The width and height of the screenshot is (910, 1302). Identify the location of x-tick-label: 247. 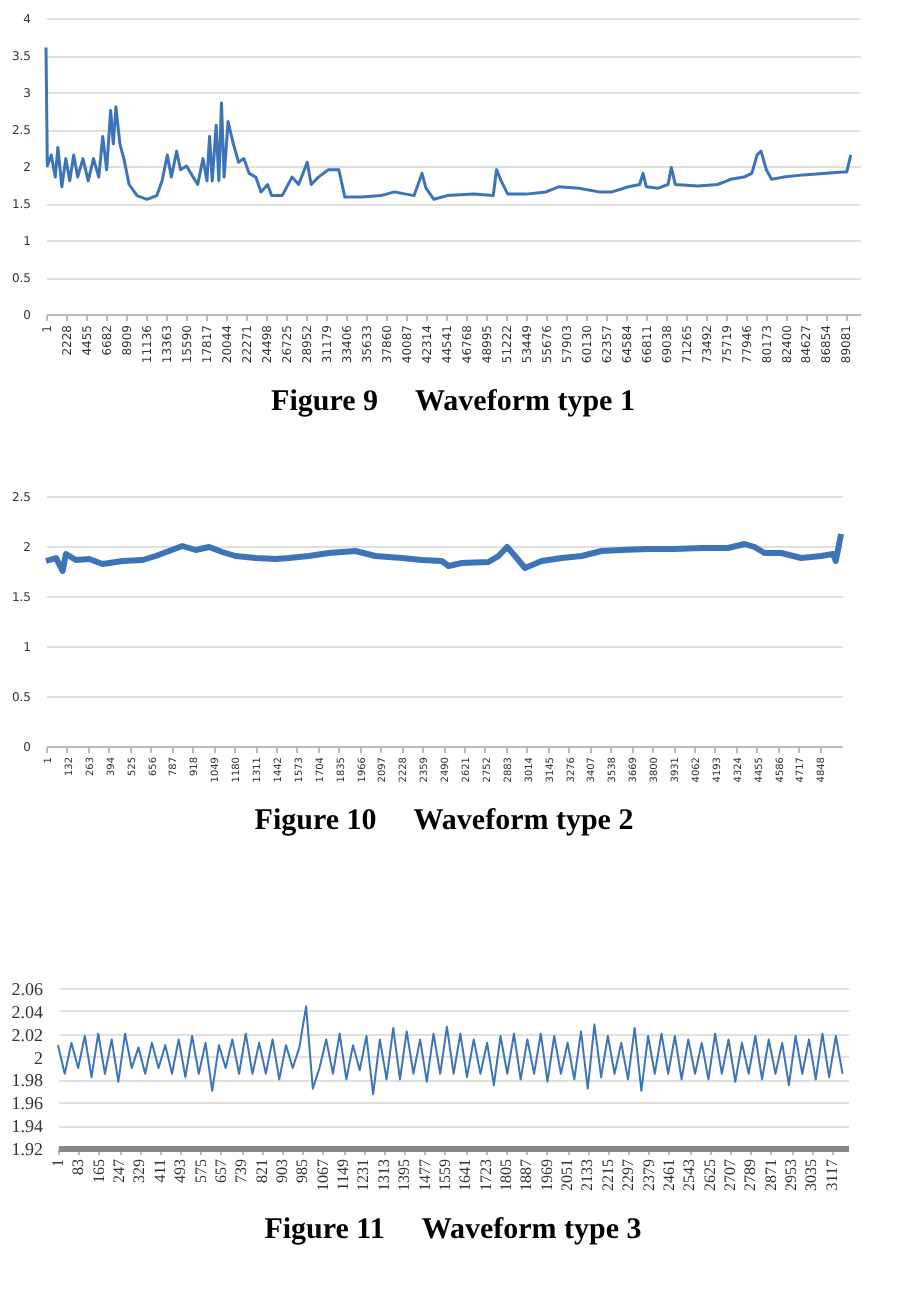
(119, 1171).